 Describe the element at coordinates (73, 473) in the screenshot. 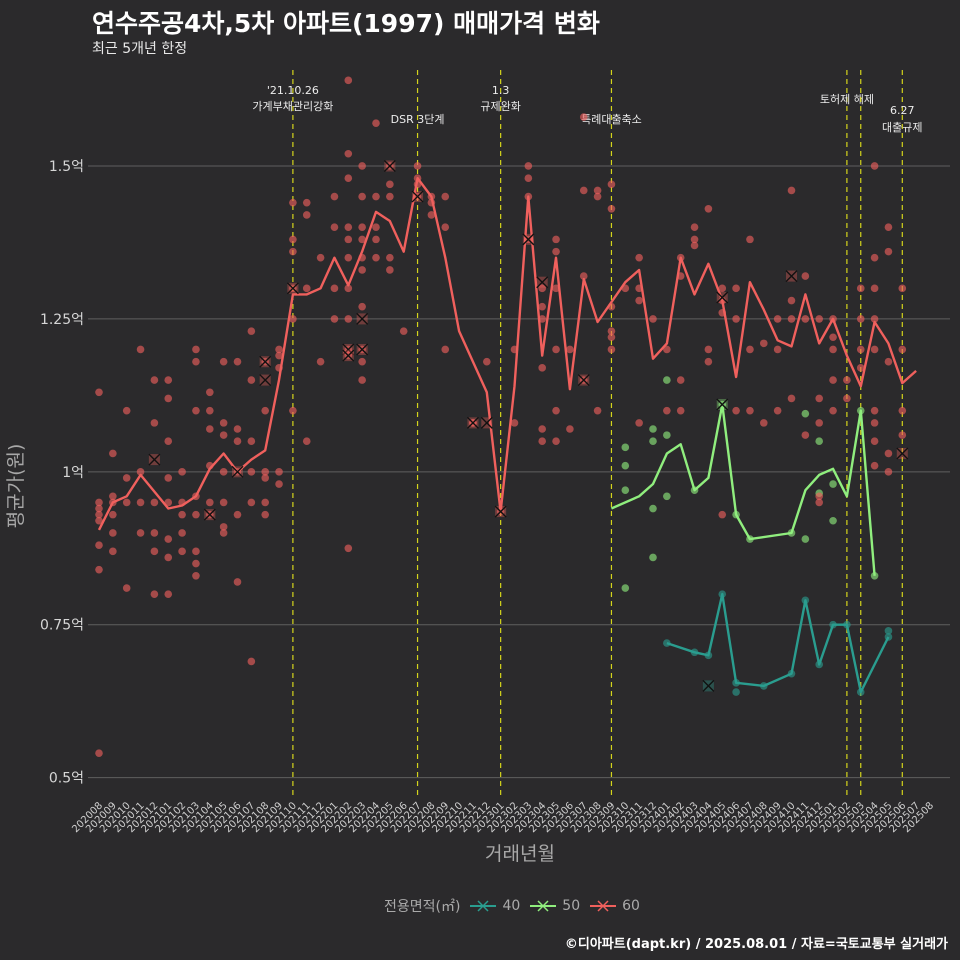

I see `y-tick-label: 1억` at that location.